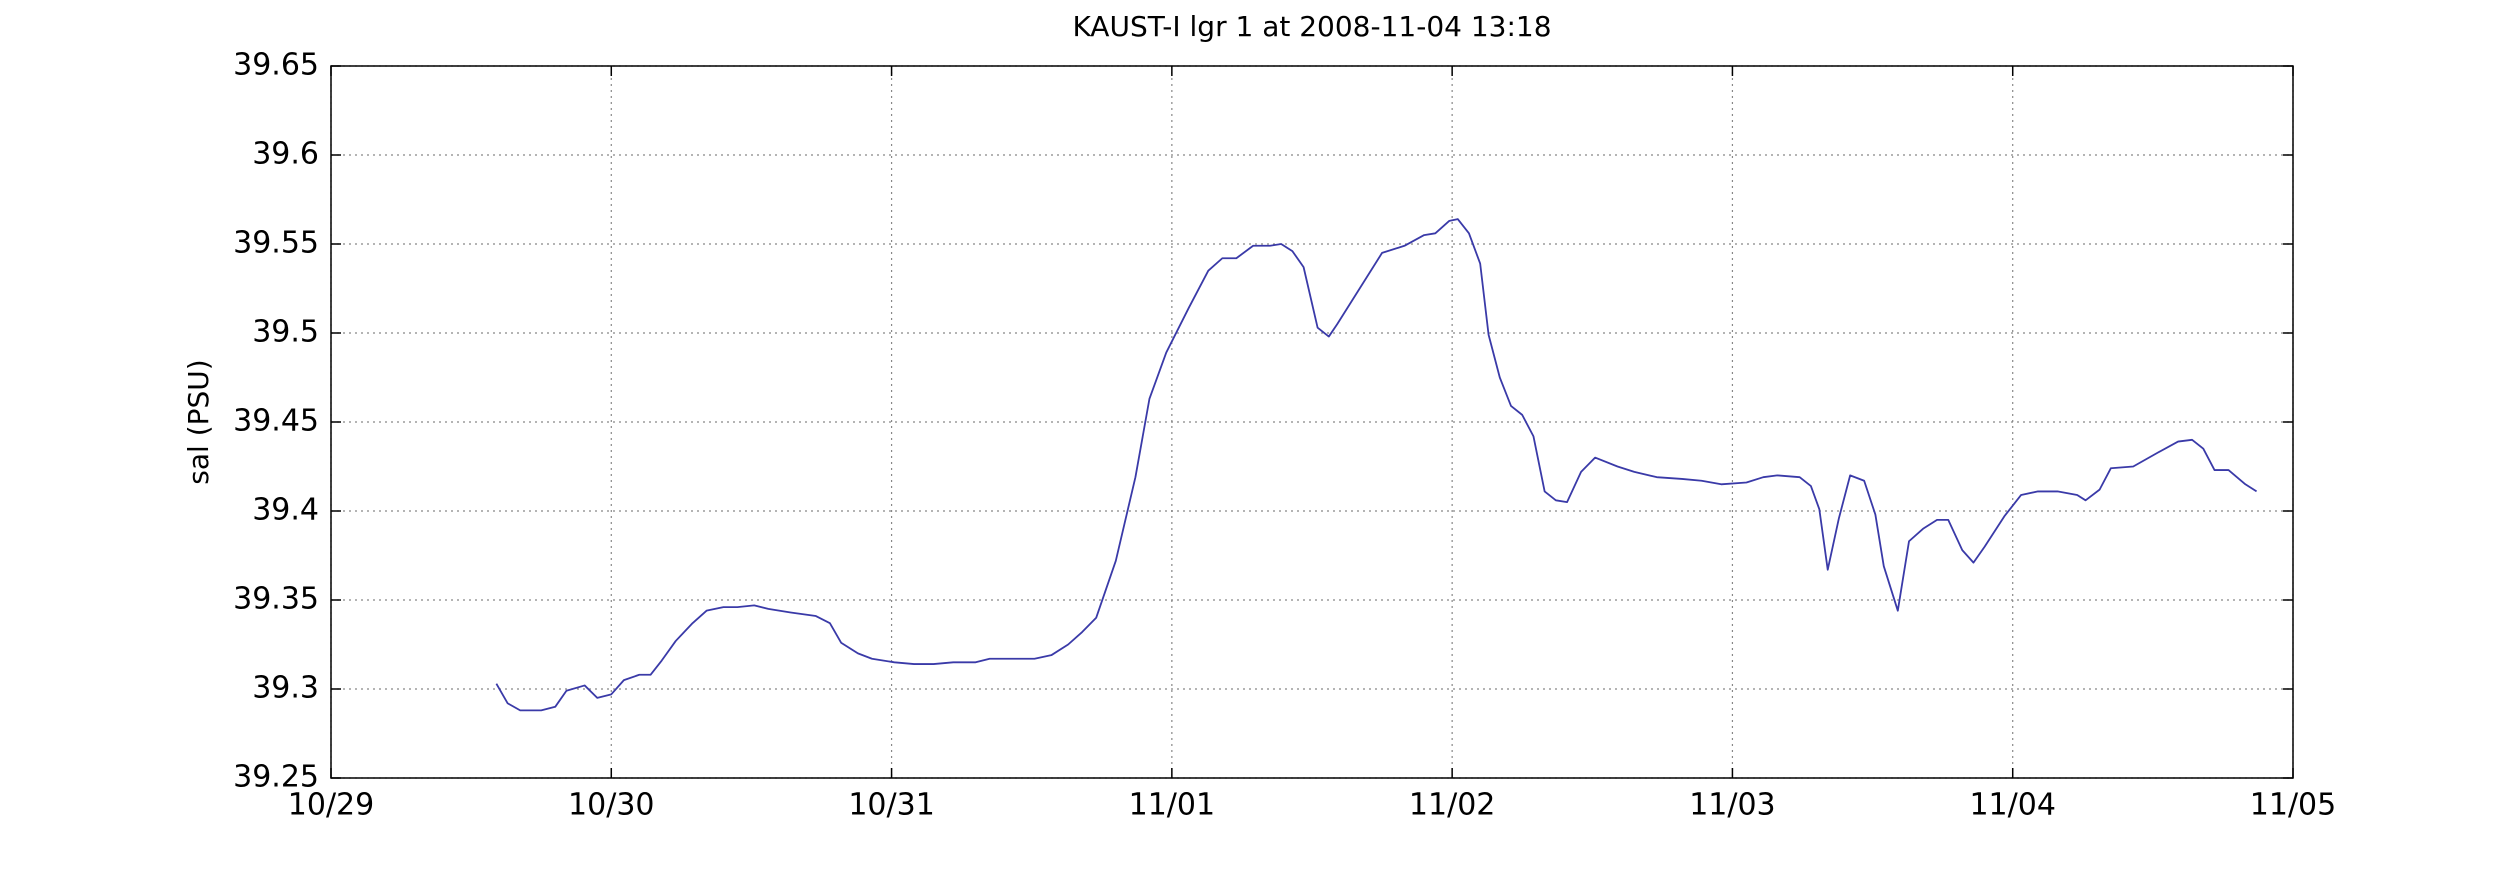 The image size is (2503, 875). Describe the element at coordinates (1732, 805) in the screenshot. I see `x-tick-label: 11/03` at that location.